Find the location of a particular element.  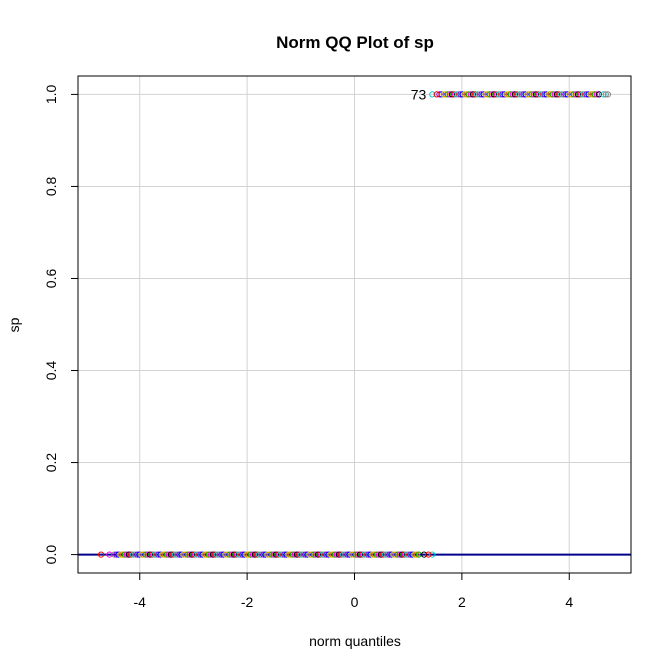

x-tick-label: 0 is located at coordinates (355, 602).